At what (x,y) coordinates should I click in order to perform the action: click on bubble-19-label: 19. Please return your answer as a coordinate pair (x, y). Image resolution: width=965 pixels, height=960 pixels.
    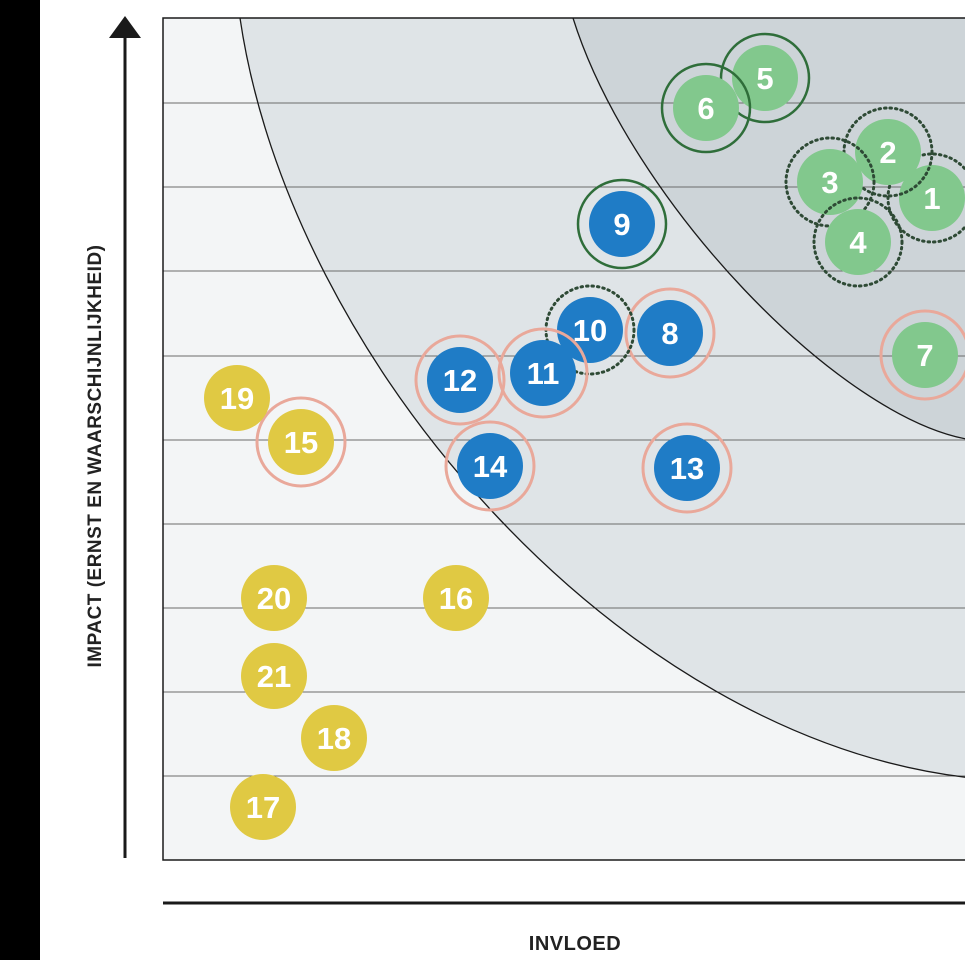
    Looking at the image, I should click on (237, 398).